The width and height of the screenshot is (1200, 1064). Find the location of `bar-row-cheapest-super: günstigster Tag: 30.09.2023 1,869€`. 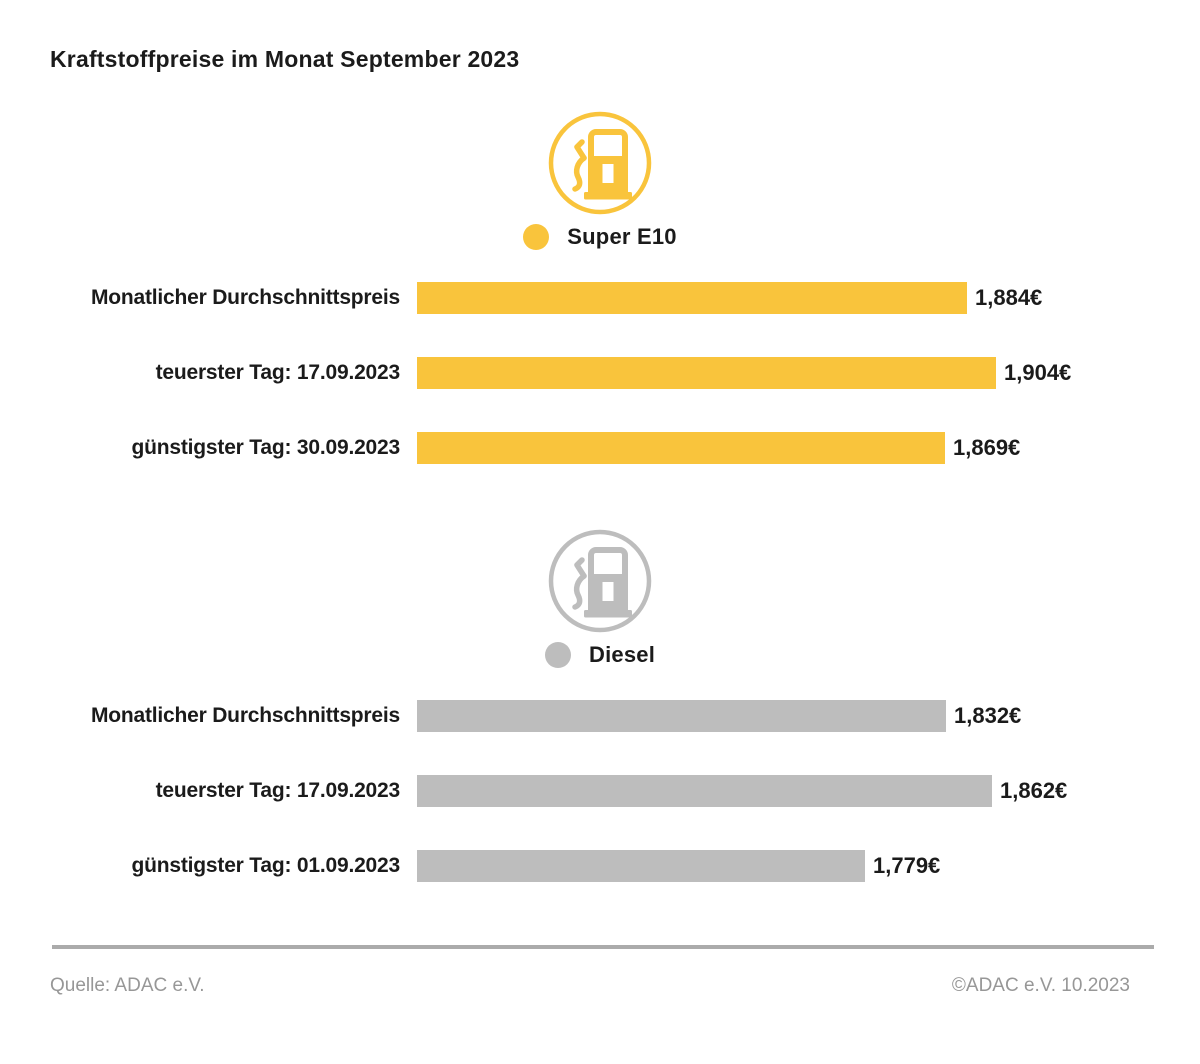

bar-row-cheapest-super: günstigster Tag: 30.09.2023 1,869€ is located at coordinates (600, 448).